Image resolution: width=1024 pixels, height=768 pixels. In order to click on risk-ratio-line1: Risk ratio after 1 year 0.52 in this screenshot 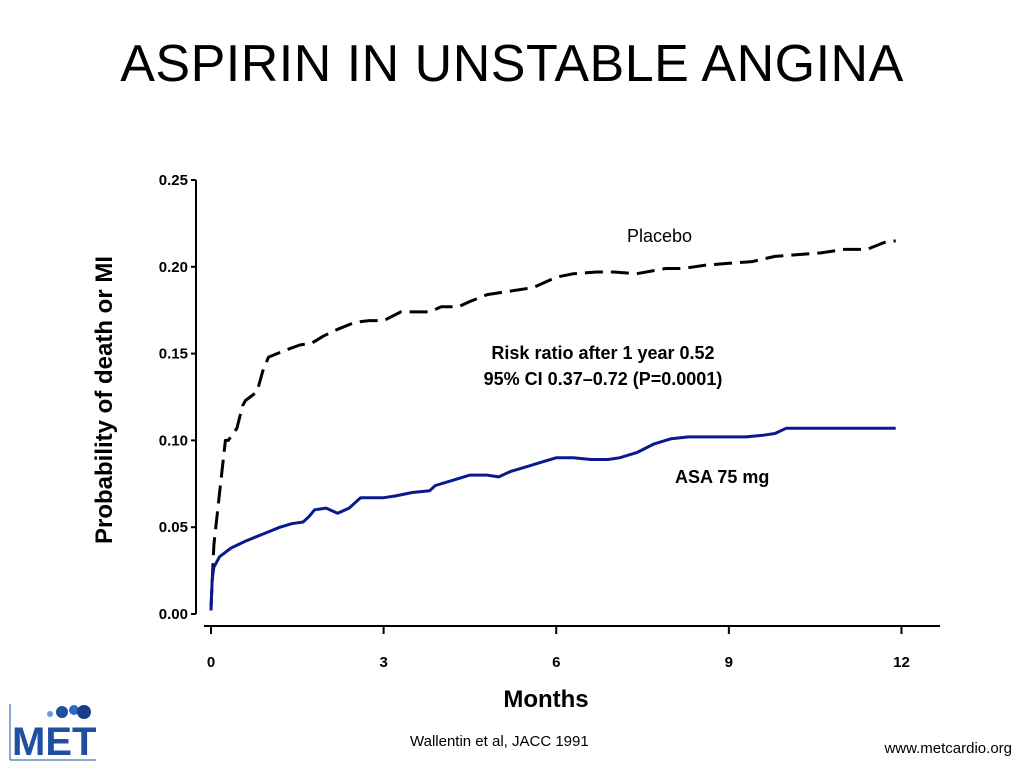, I will do `click(602, 353)`.